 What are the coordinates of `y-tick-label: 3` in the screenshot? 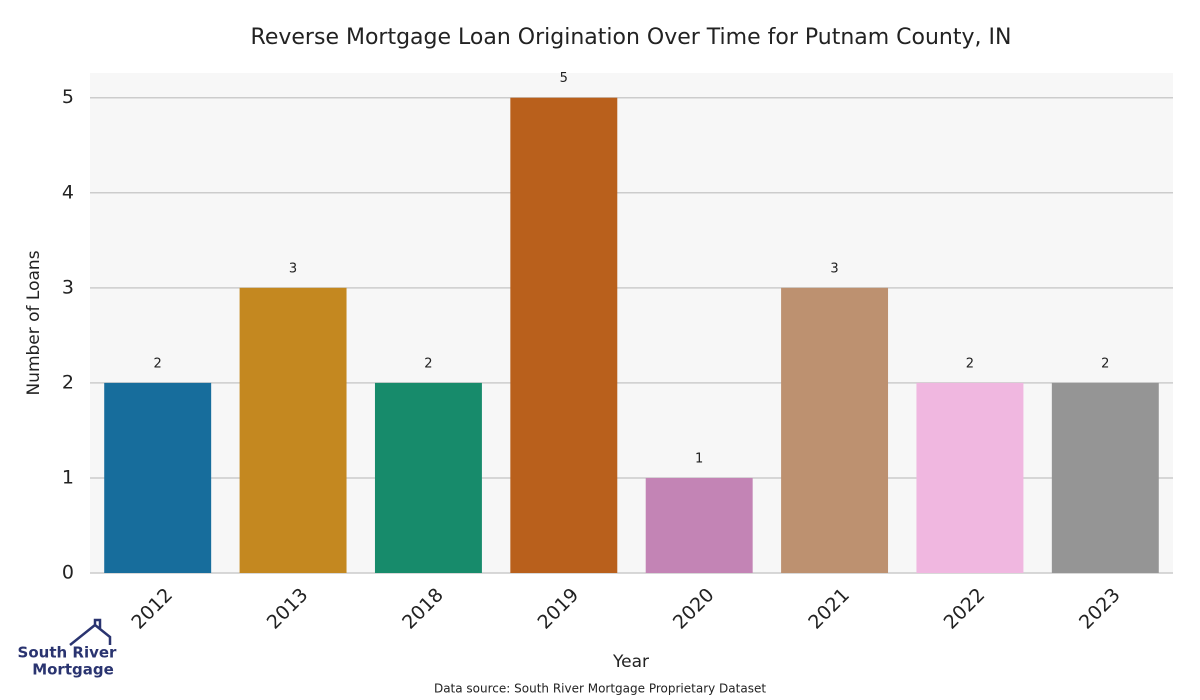 It's located at (68, 287).